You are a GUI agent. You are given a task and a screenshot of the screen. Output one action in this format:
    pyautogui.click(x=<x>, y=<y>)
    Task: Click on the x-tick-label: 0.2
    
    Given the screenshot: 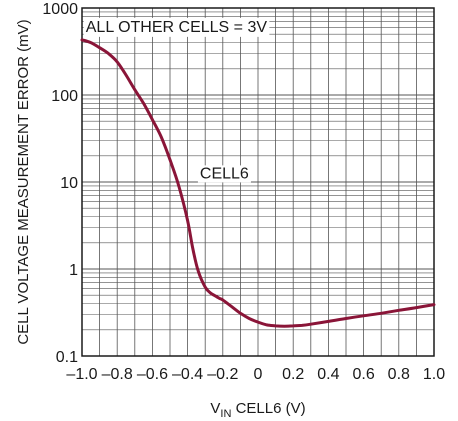 What is the action you would take?
    pyautogui.click(x=293, y=374)
    